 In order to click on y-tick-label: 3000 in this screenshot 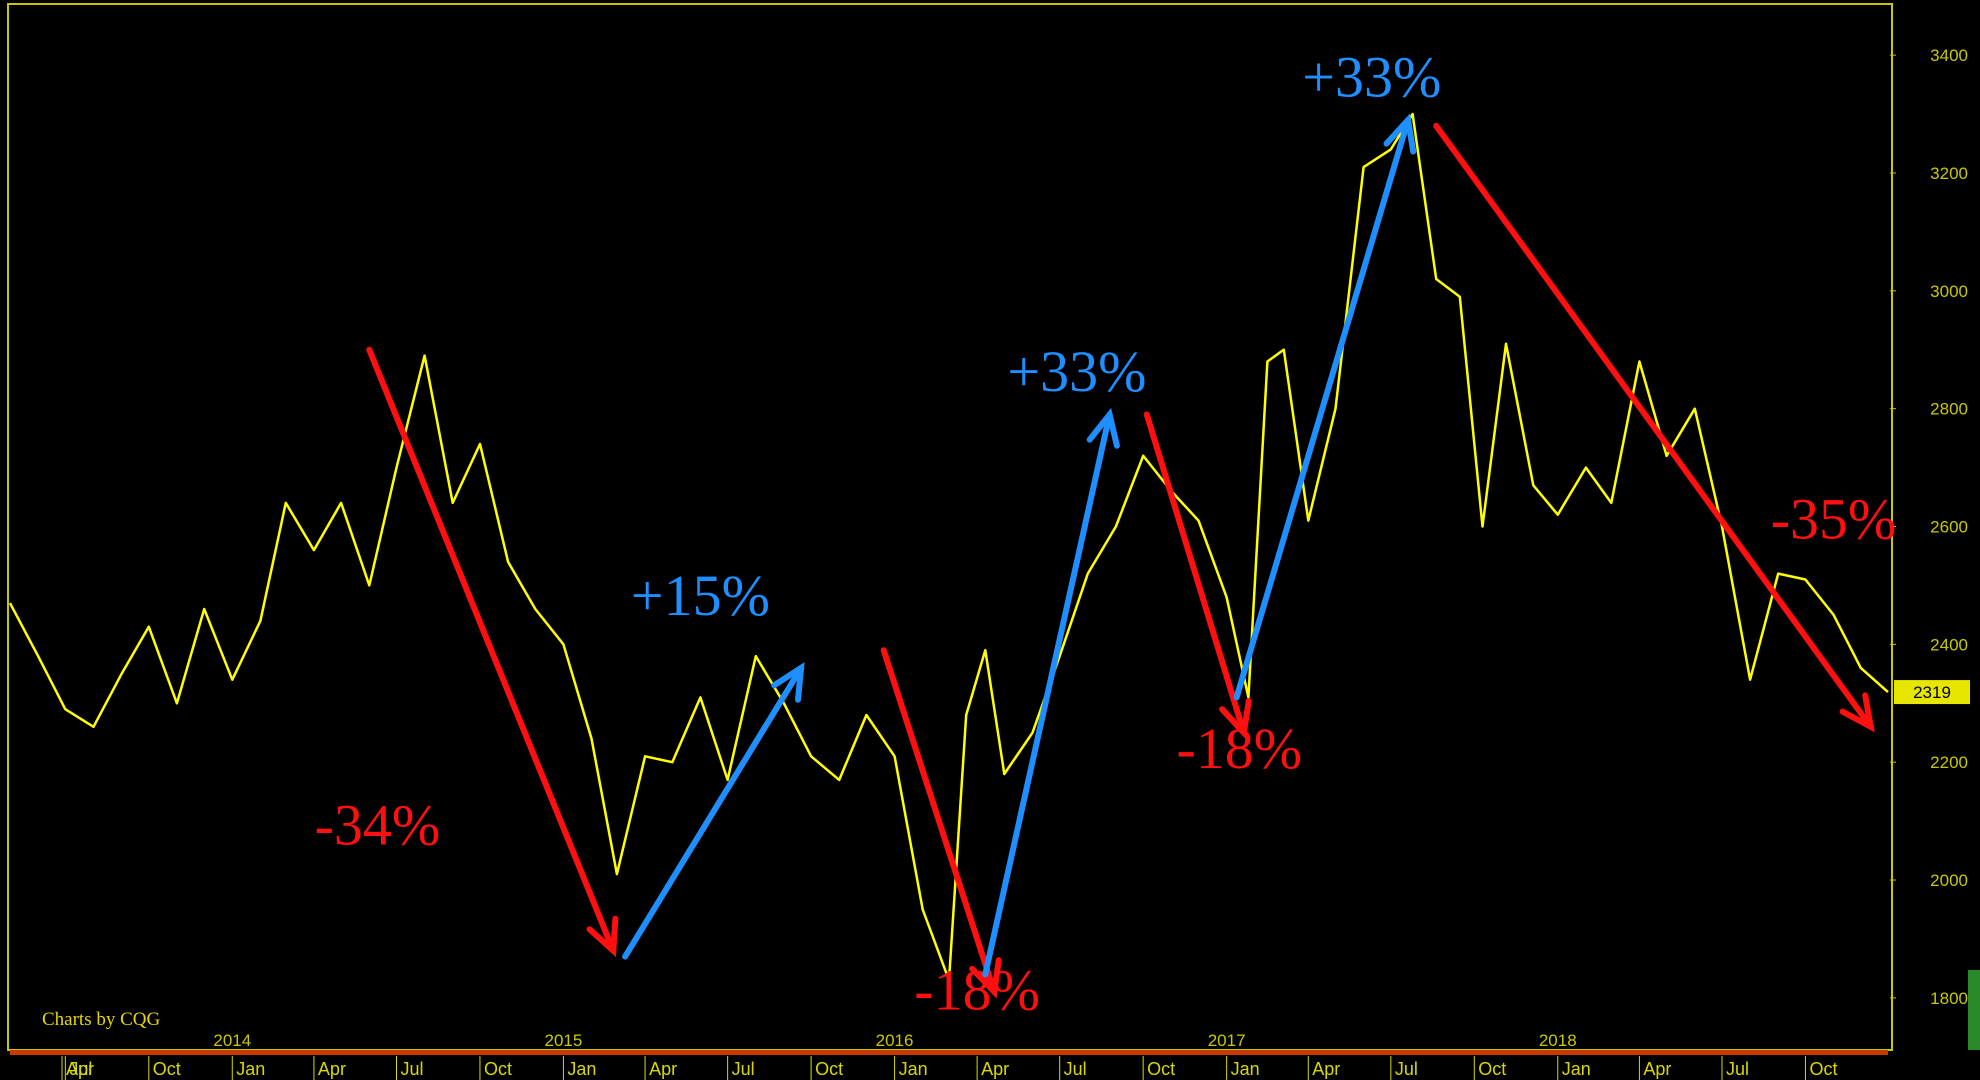, I will do `click(1949, 291)`.